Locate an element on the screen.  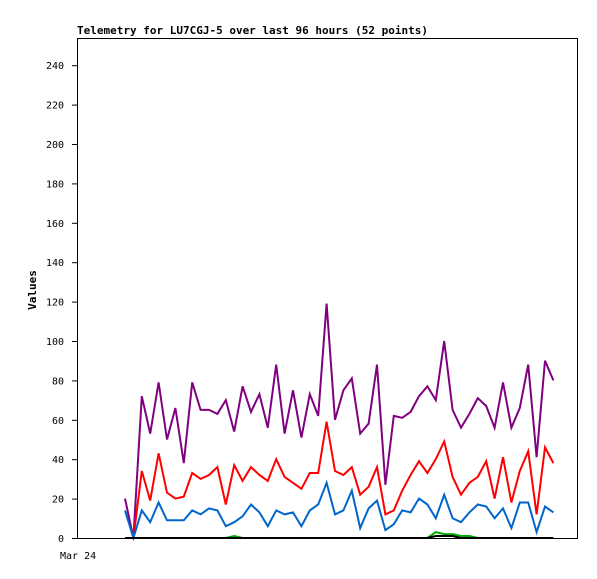
y-tick-label: 180 is located at coordinates (55, 184).